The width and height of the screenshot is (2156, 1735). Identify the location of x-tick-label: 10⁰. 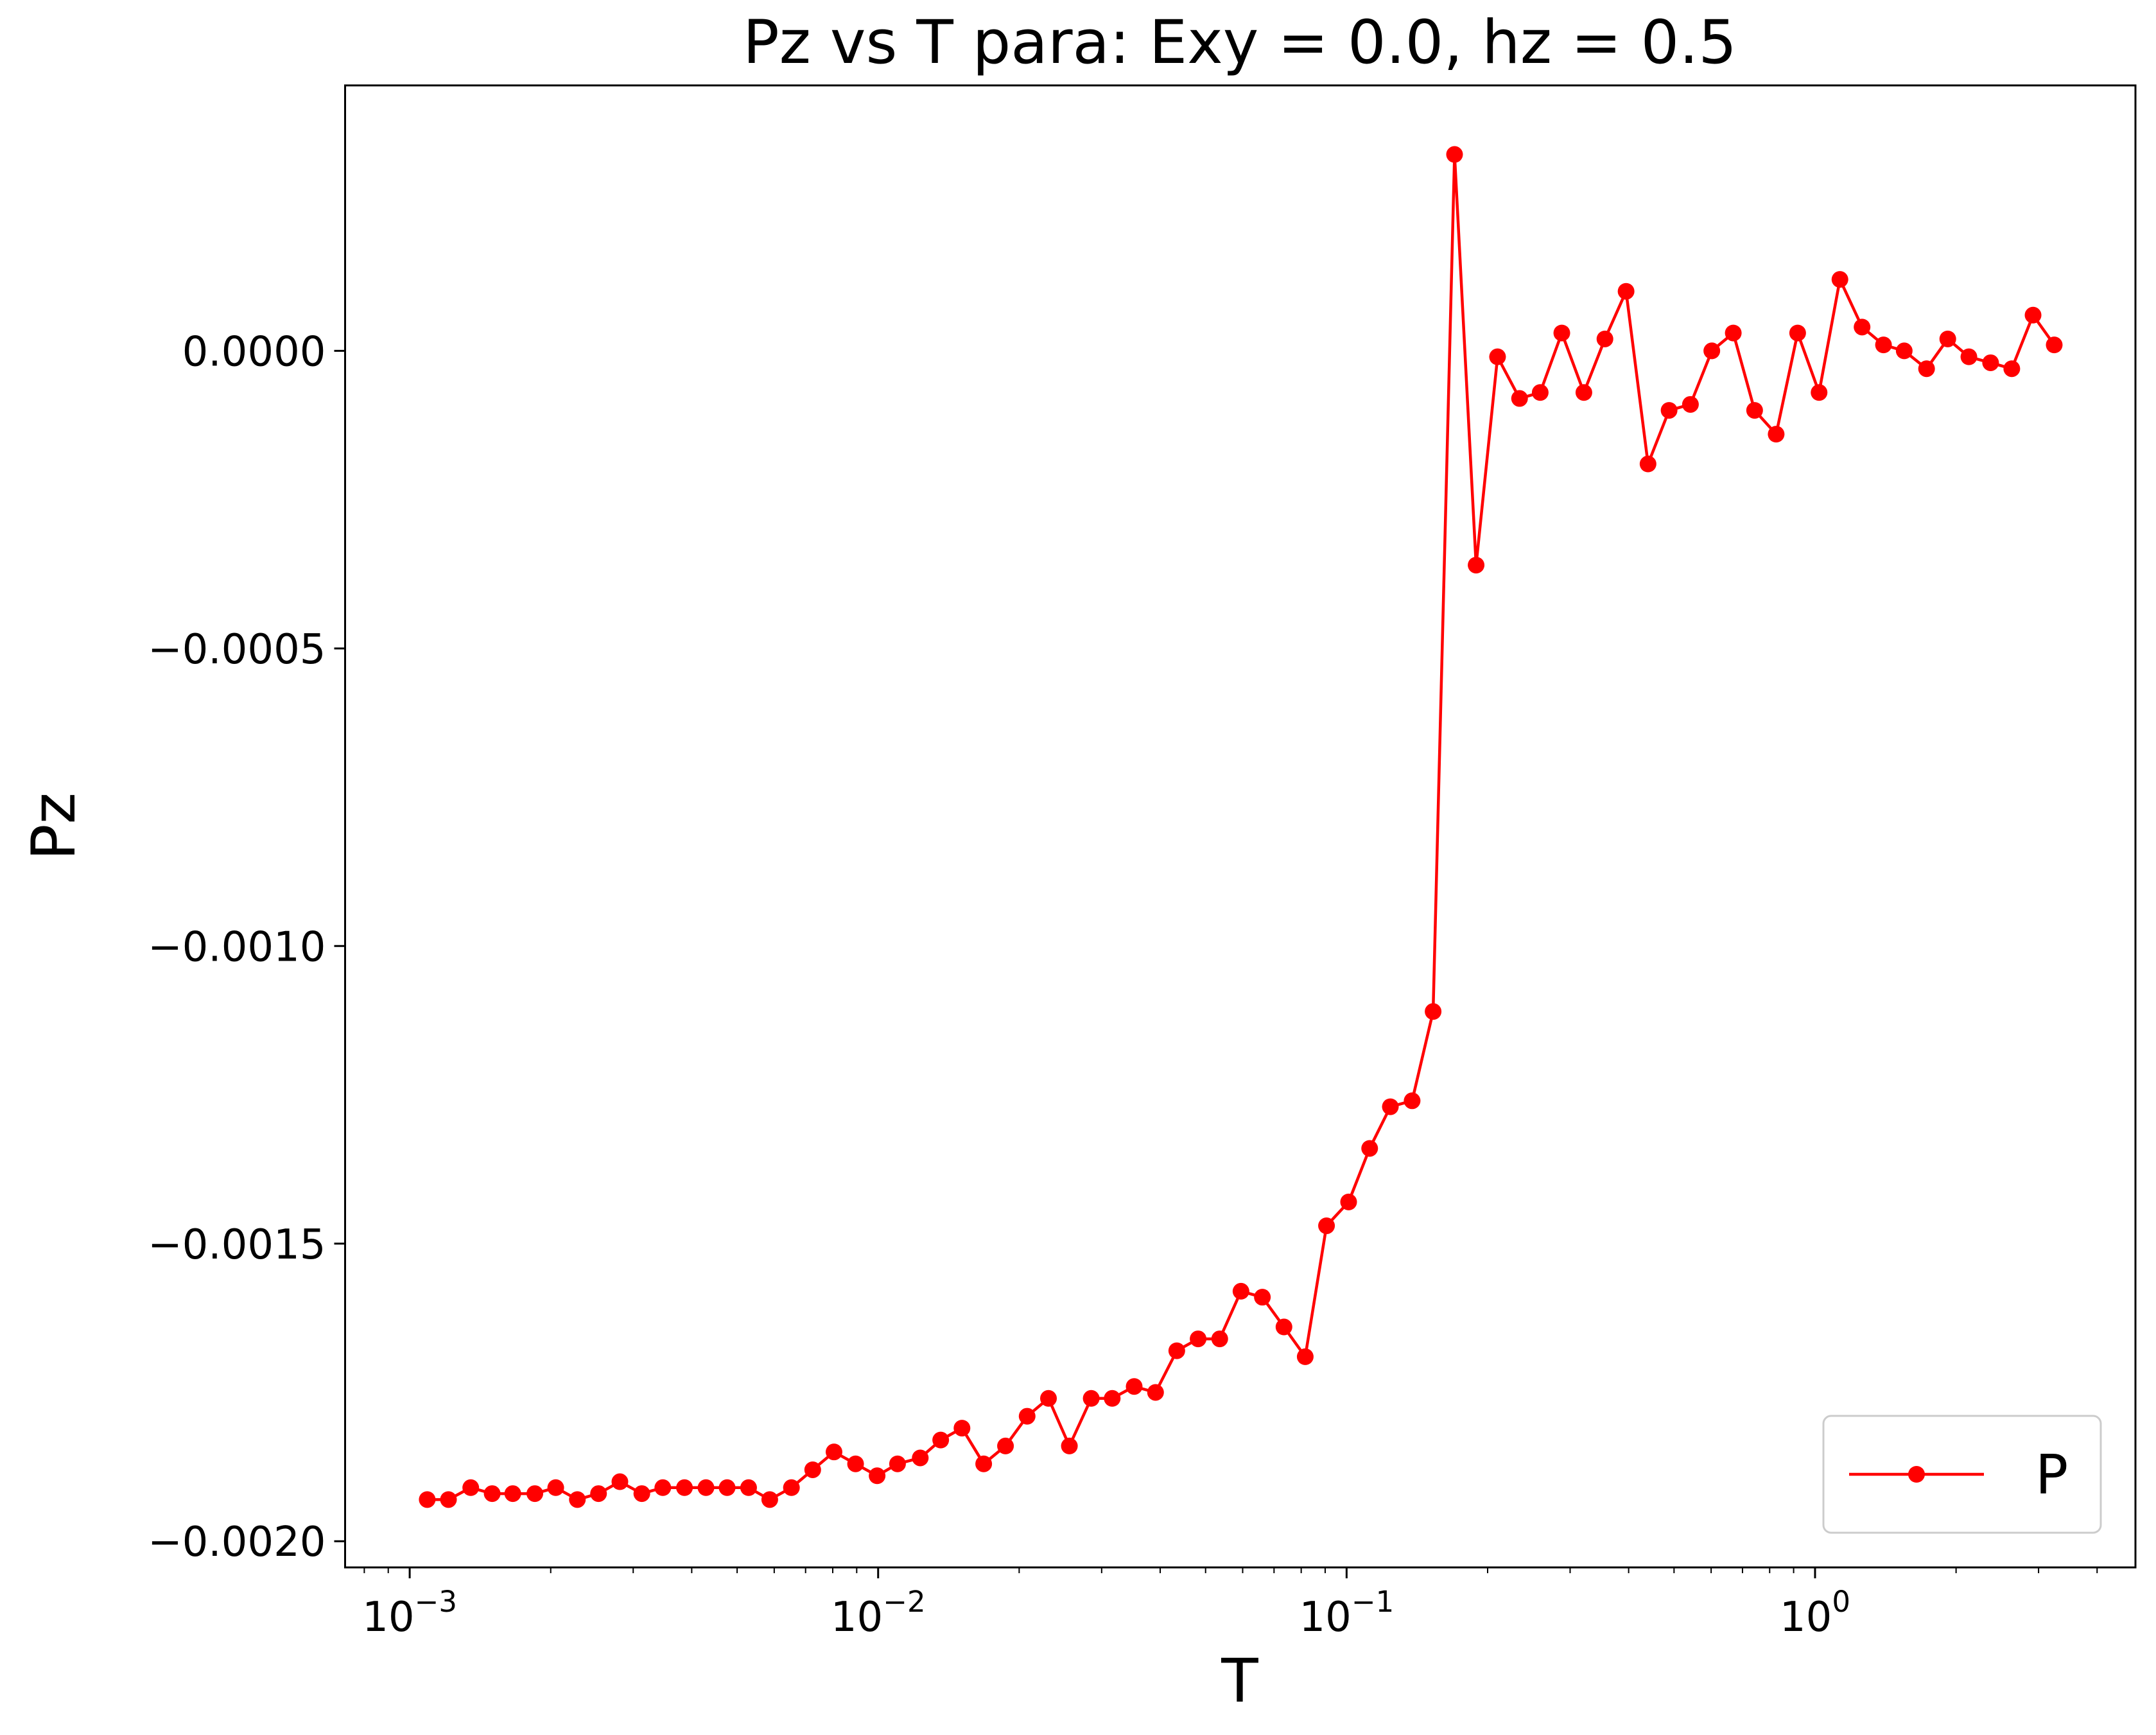
(1815, 1613).